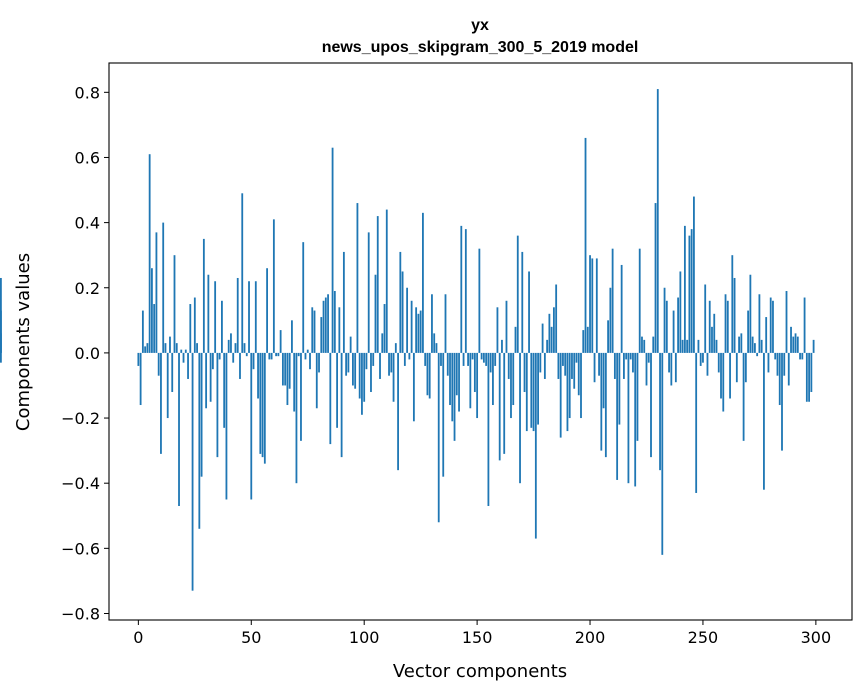  I want to click on x-axis-label: Vector components, so click(480, 671).